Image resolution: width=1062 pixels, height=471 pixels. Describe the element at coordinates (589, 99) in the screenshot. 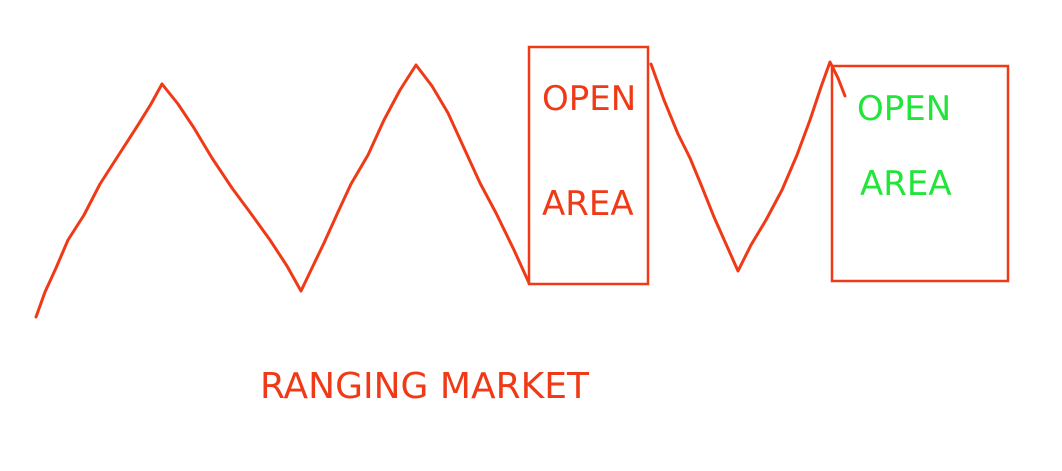

I see `box-1-label-open: OPEN` at that location.